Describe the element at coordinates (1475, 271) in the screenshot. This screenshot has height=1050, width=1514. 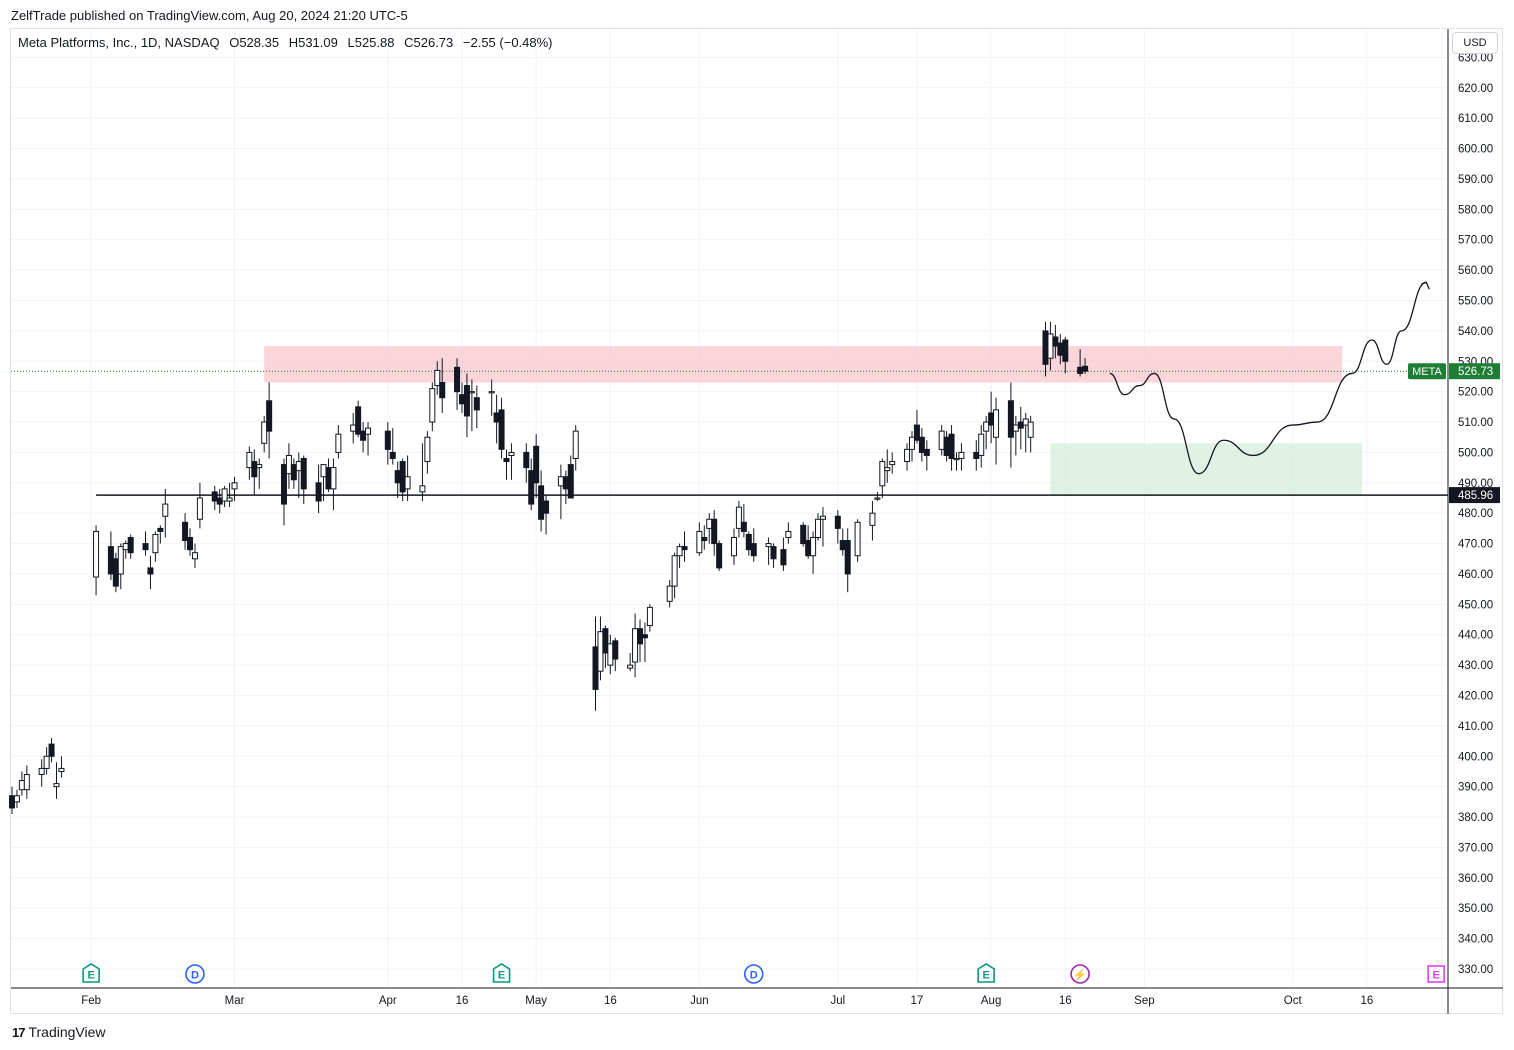
I see `y-tick-label: 560.00` at that location.